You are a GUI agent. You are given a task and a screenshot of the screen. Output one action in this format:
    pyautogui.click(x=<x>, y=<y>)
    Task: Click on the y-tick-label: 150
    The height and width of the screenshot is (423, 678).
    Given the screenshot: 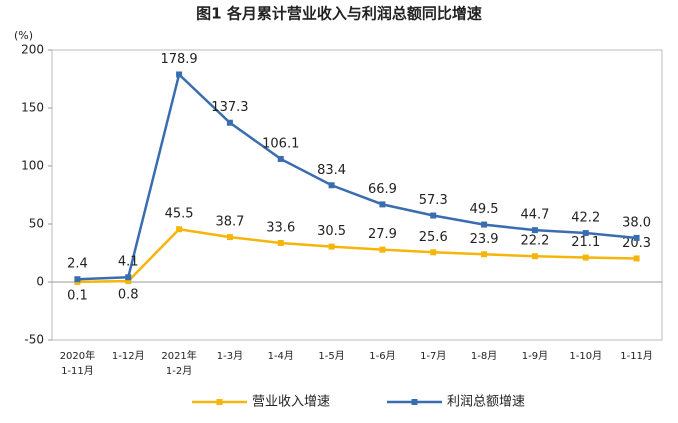 What is the action you would take?
    pyautogui.click(x=32, y=108)
    